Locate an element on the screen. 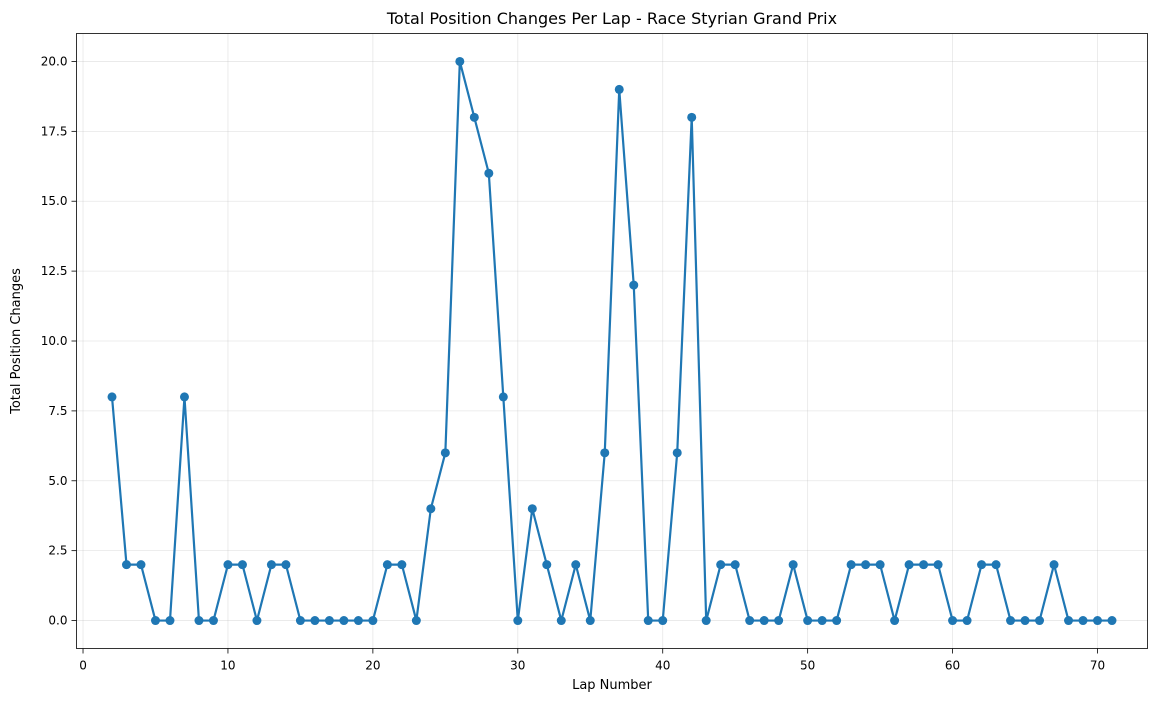 The width and height of the screenshot is (1165, 701). y-tick-label: 0.0 is located at coordinates (57, 621).